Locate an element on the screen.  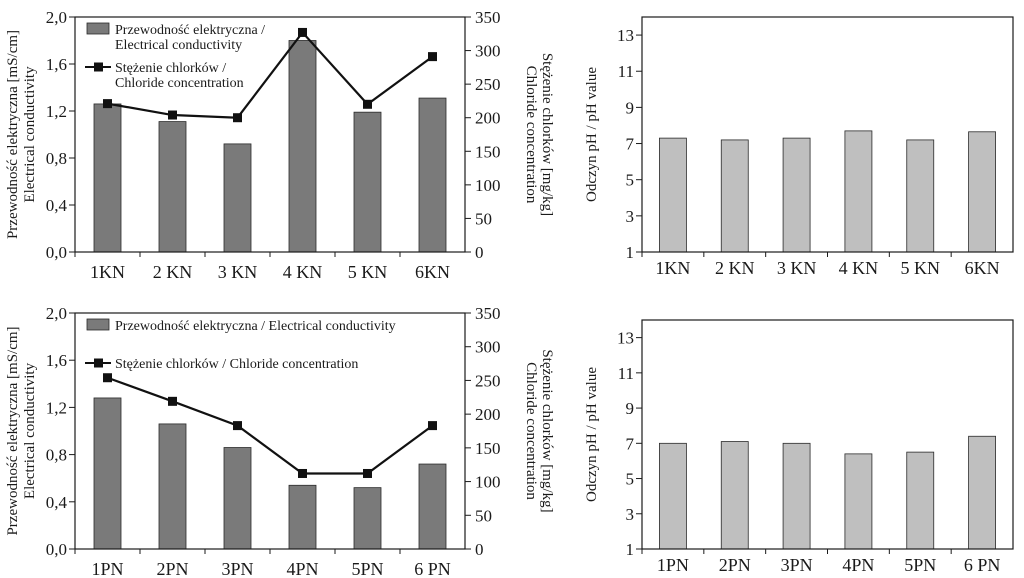
y-left-tick-label: 1,2 is located at coordinates (56, 407).